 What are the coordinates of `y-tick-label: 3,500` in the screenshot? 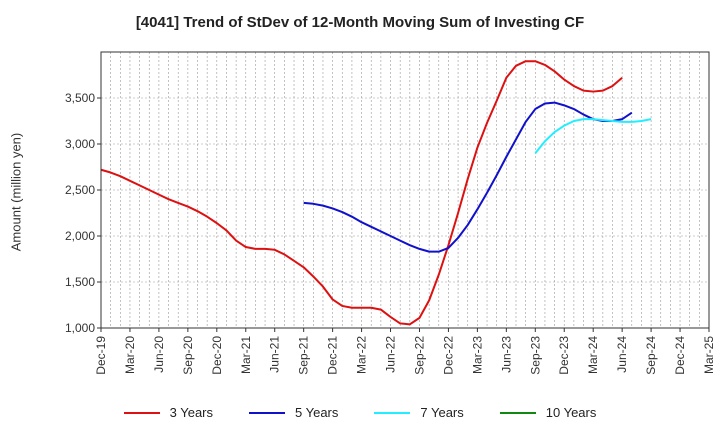 It's located at (80, 98).